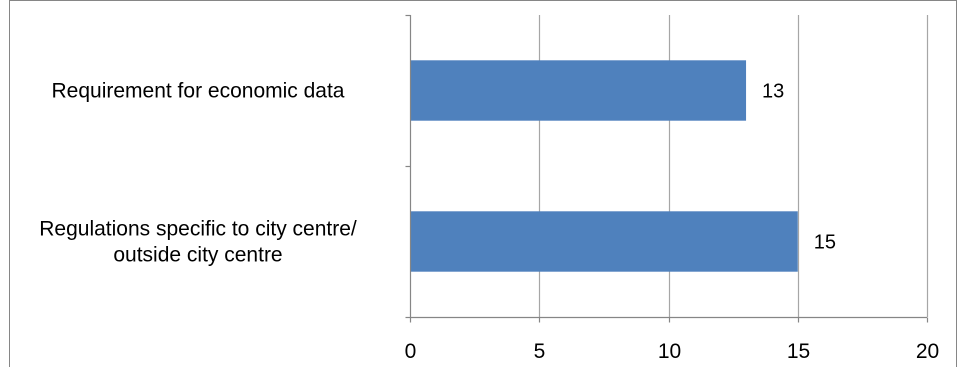  I want to click on category-label-1-0: Regulations specific to city centre/, so click(198, 229).